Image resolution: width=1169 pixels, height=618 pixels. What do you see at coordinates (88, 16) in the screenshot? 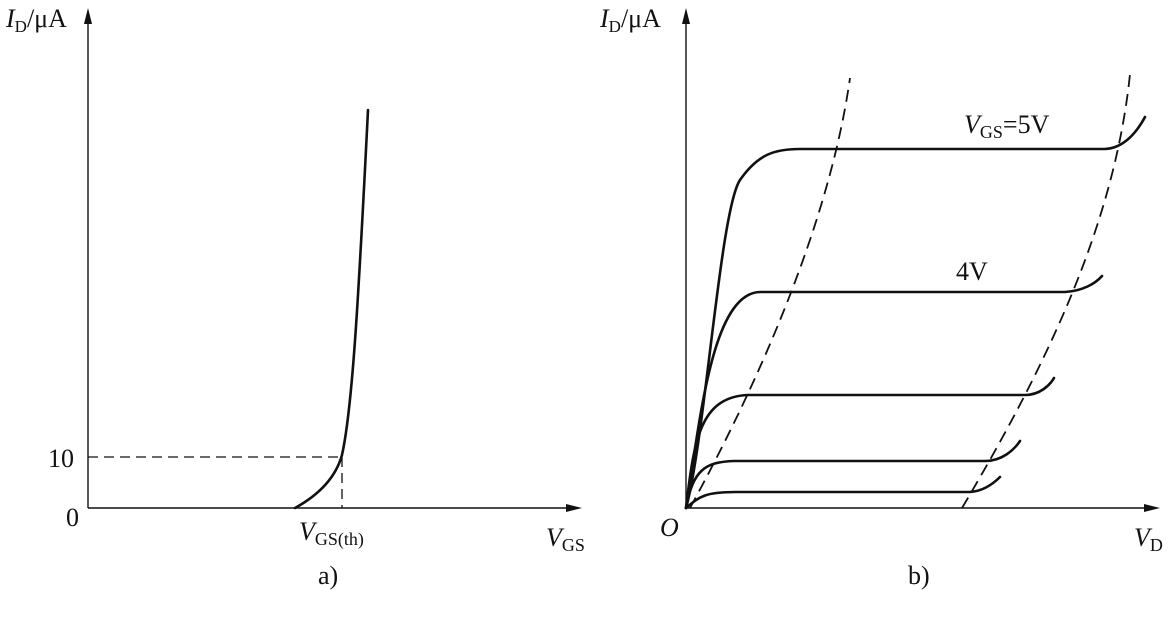
I see `panel-a-y-axis-arrow` at bounding box center [88, 16].